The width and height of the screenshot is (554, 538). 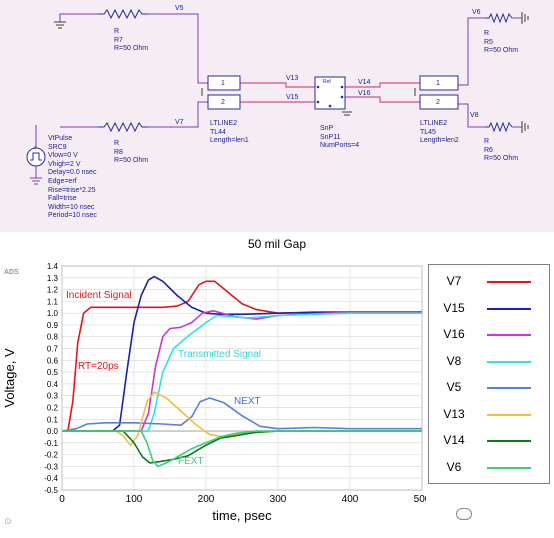 I want to click on annotation-next: NEXT, so click(x=247, y=401).